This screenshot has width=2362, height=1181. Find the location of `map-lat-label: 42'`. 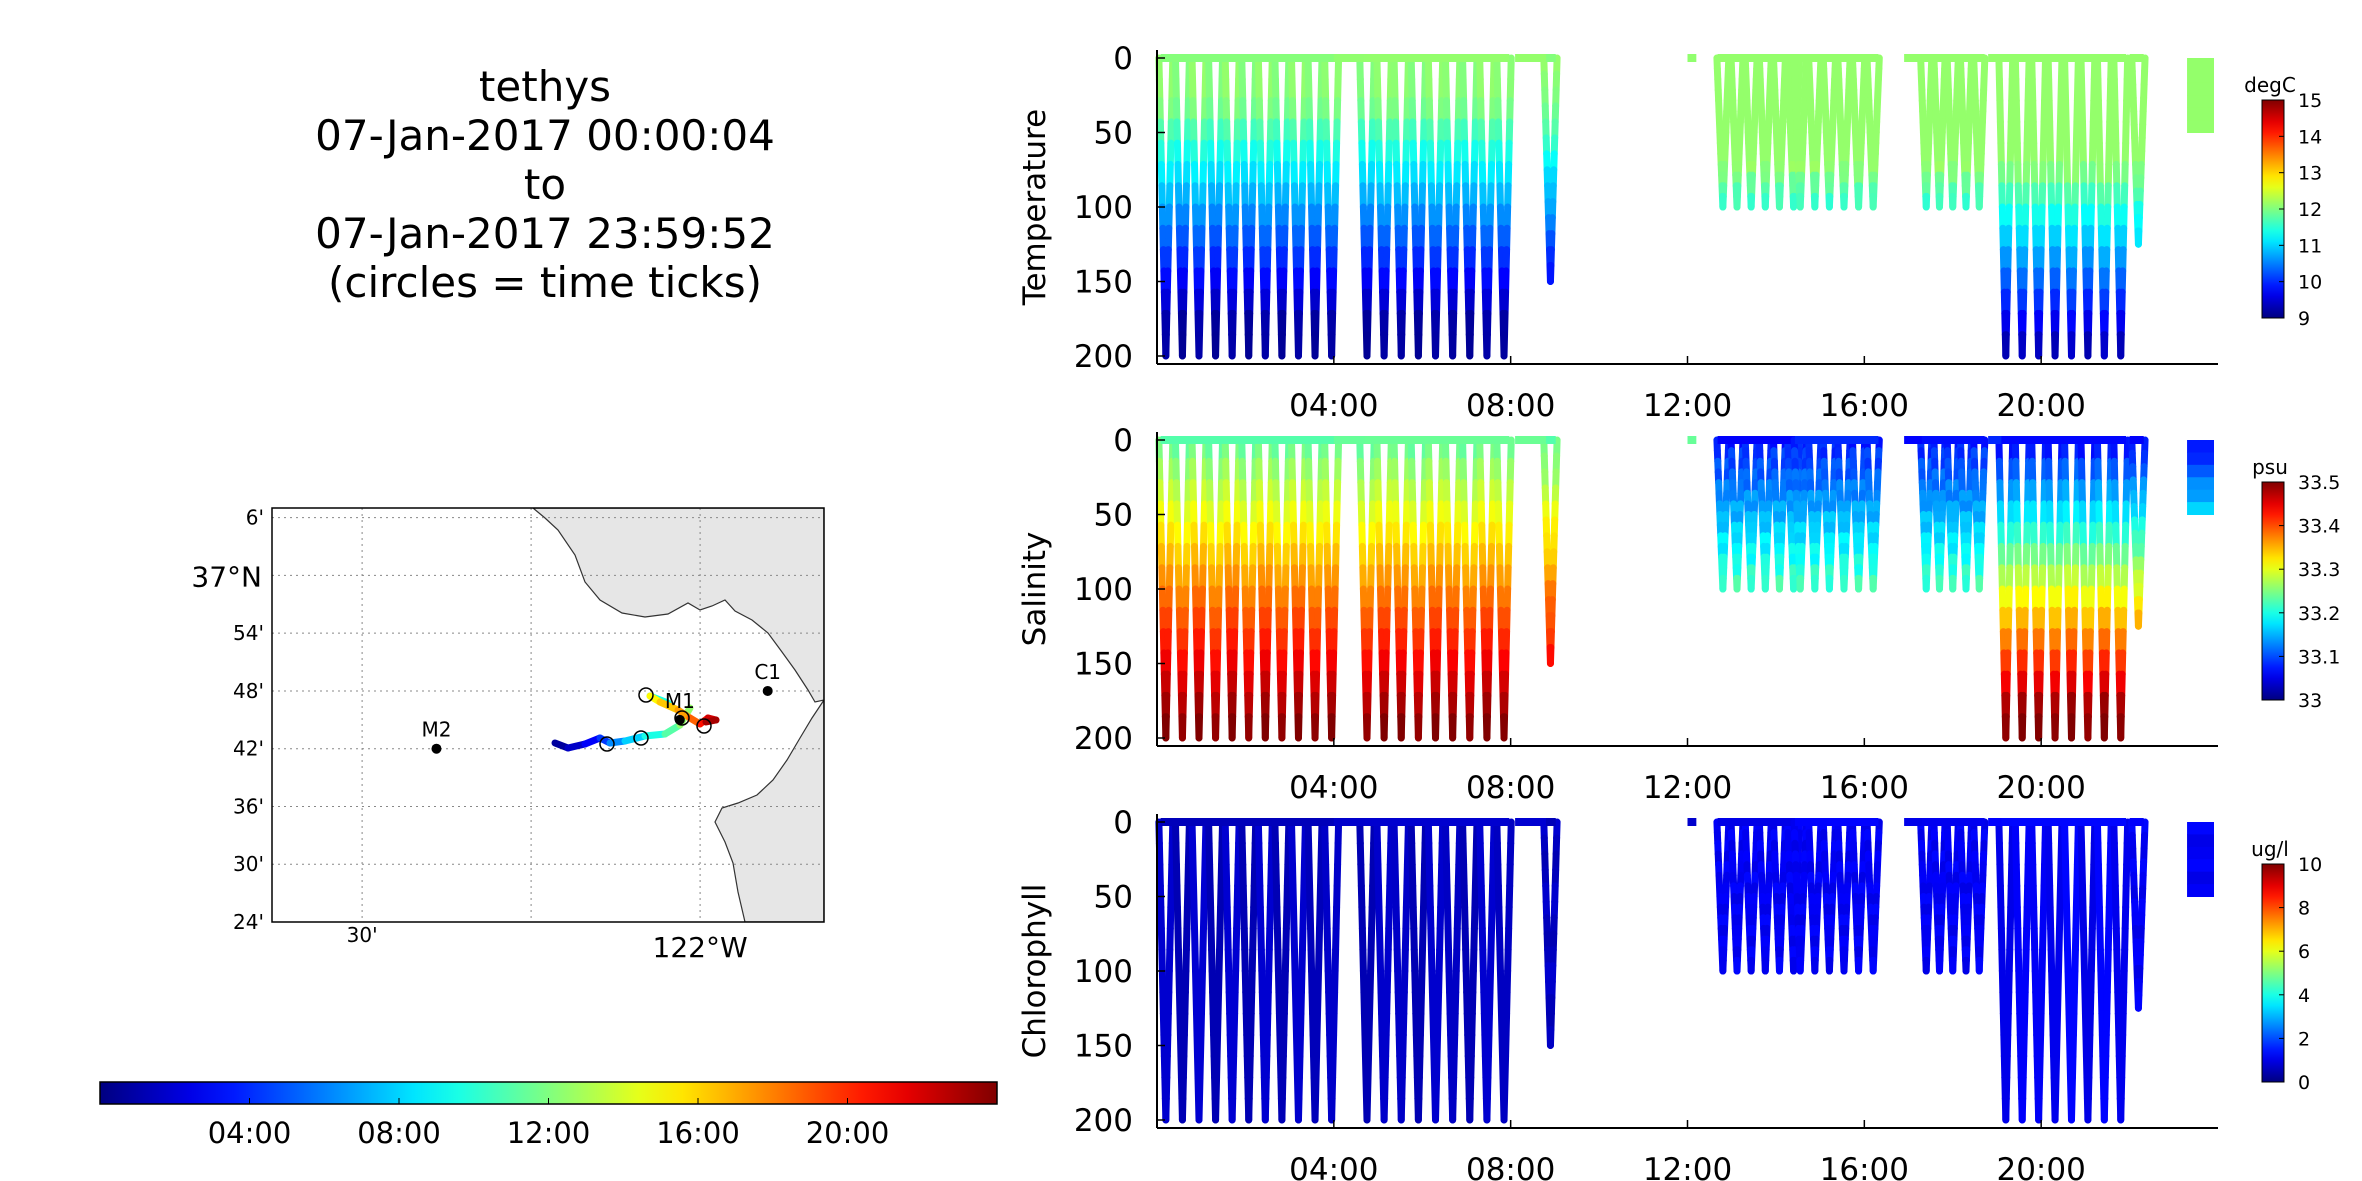

map-lat-label: 42' is located at coordinates (248, 749).